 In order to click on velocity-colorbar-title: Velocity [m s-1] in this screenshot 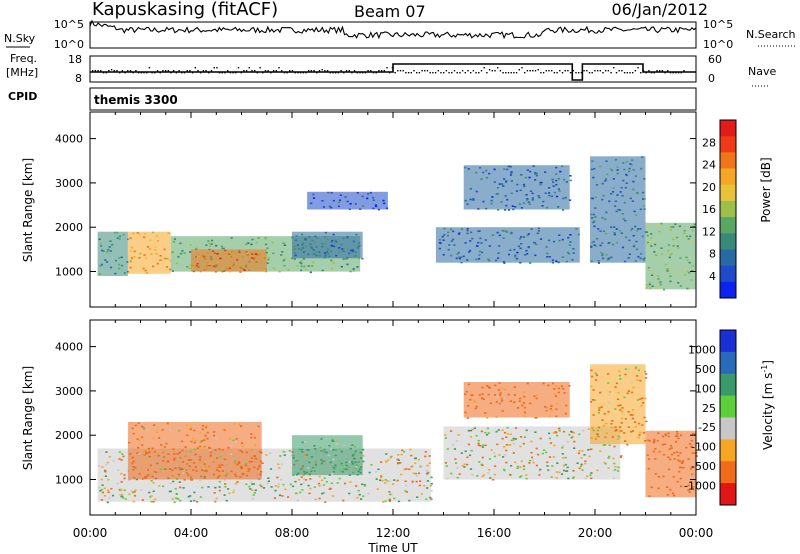, I will do `click(767, 405)`.